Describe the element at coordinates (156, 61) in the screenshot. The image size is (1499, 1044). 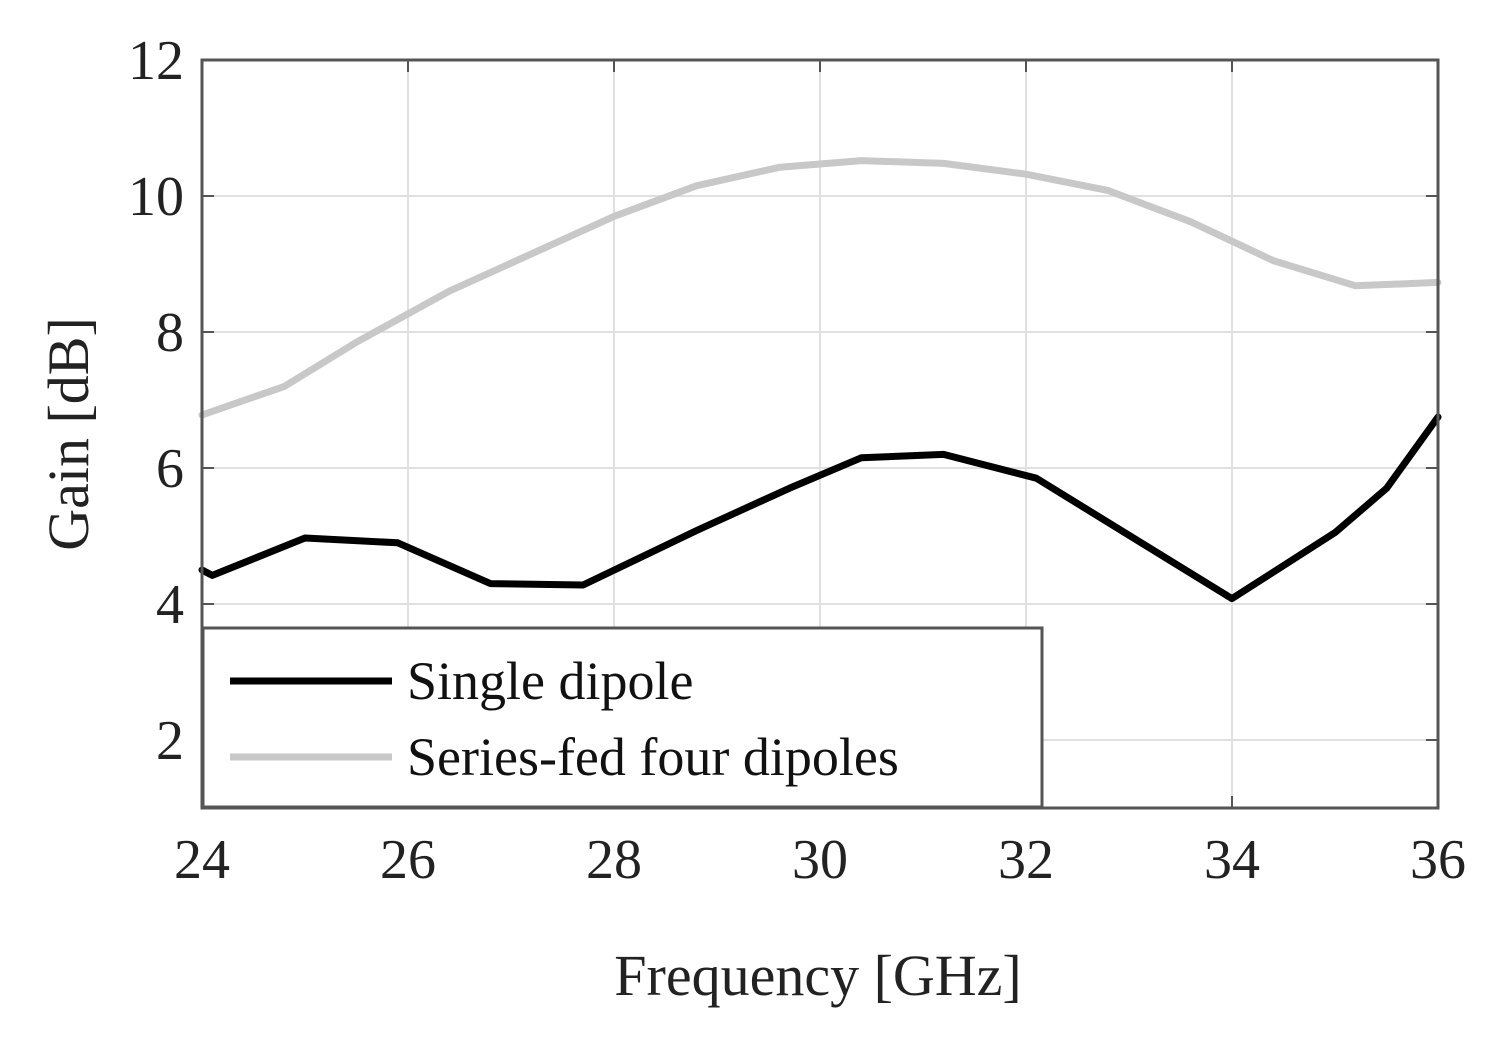
I see `y-tick-label: 12` at that location.